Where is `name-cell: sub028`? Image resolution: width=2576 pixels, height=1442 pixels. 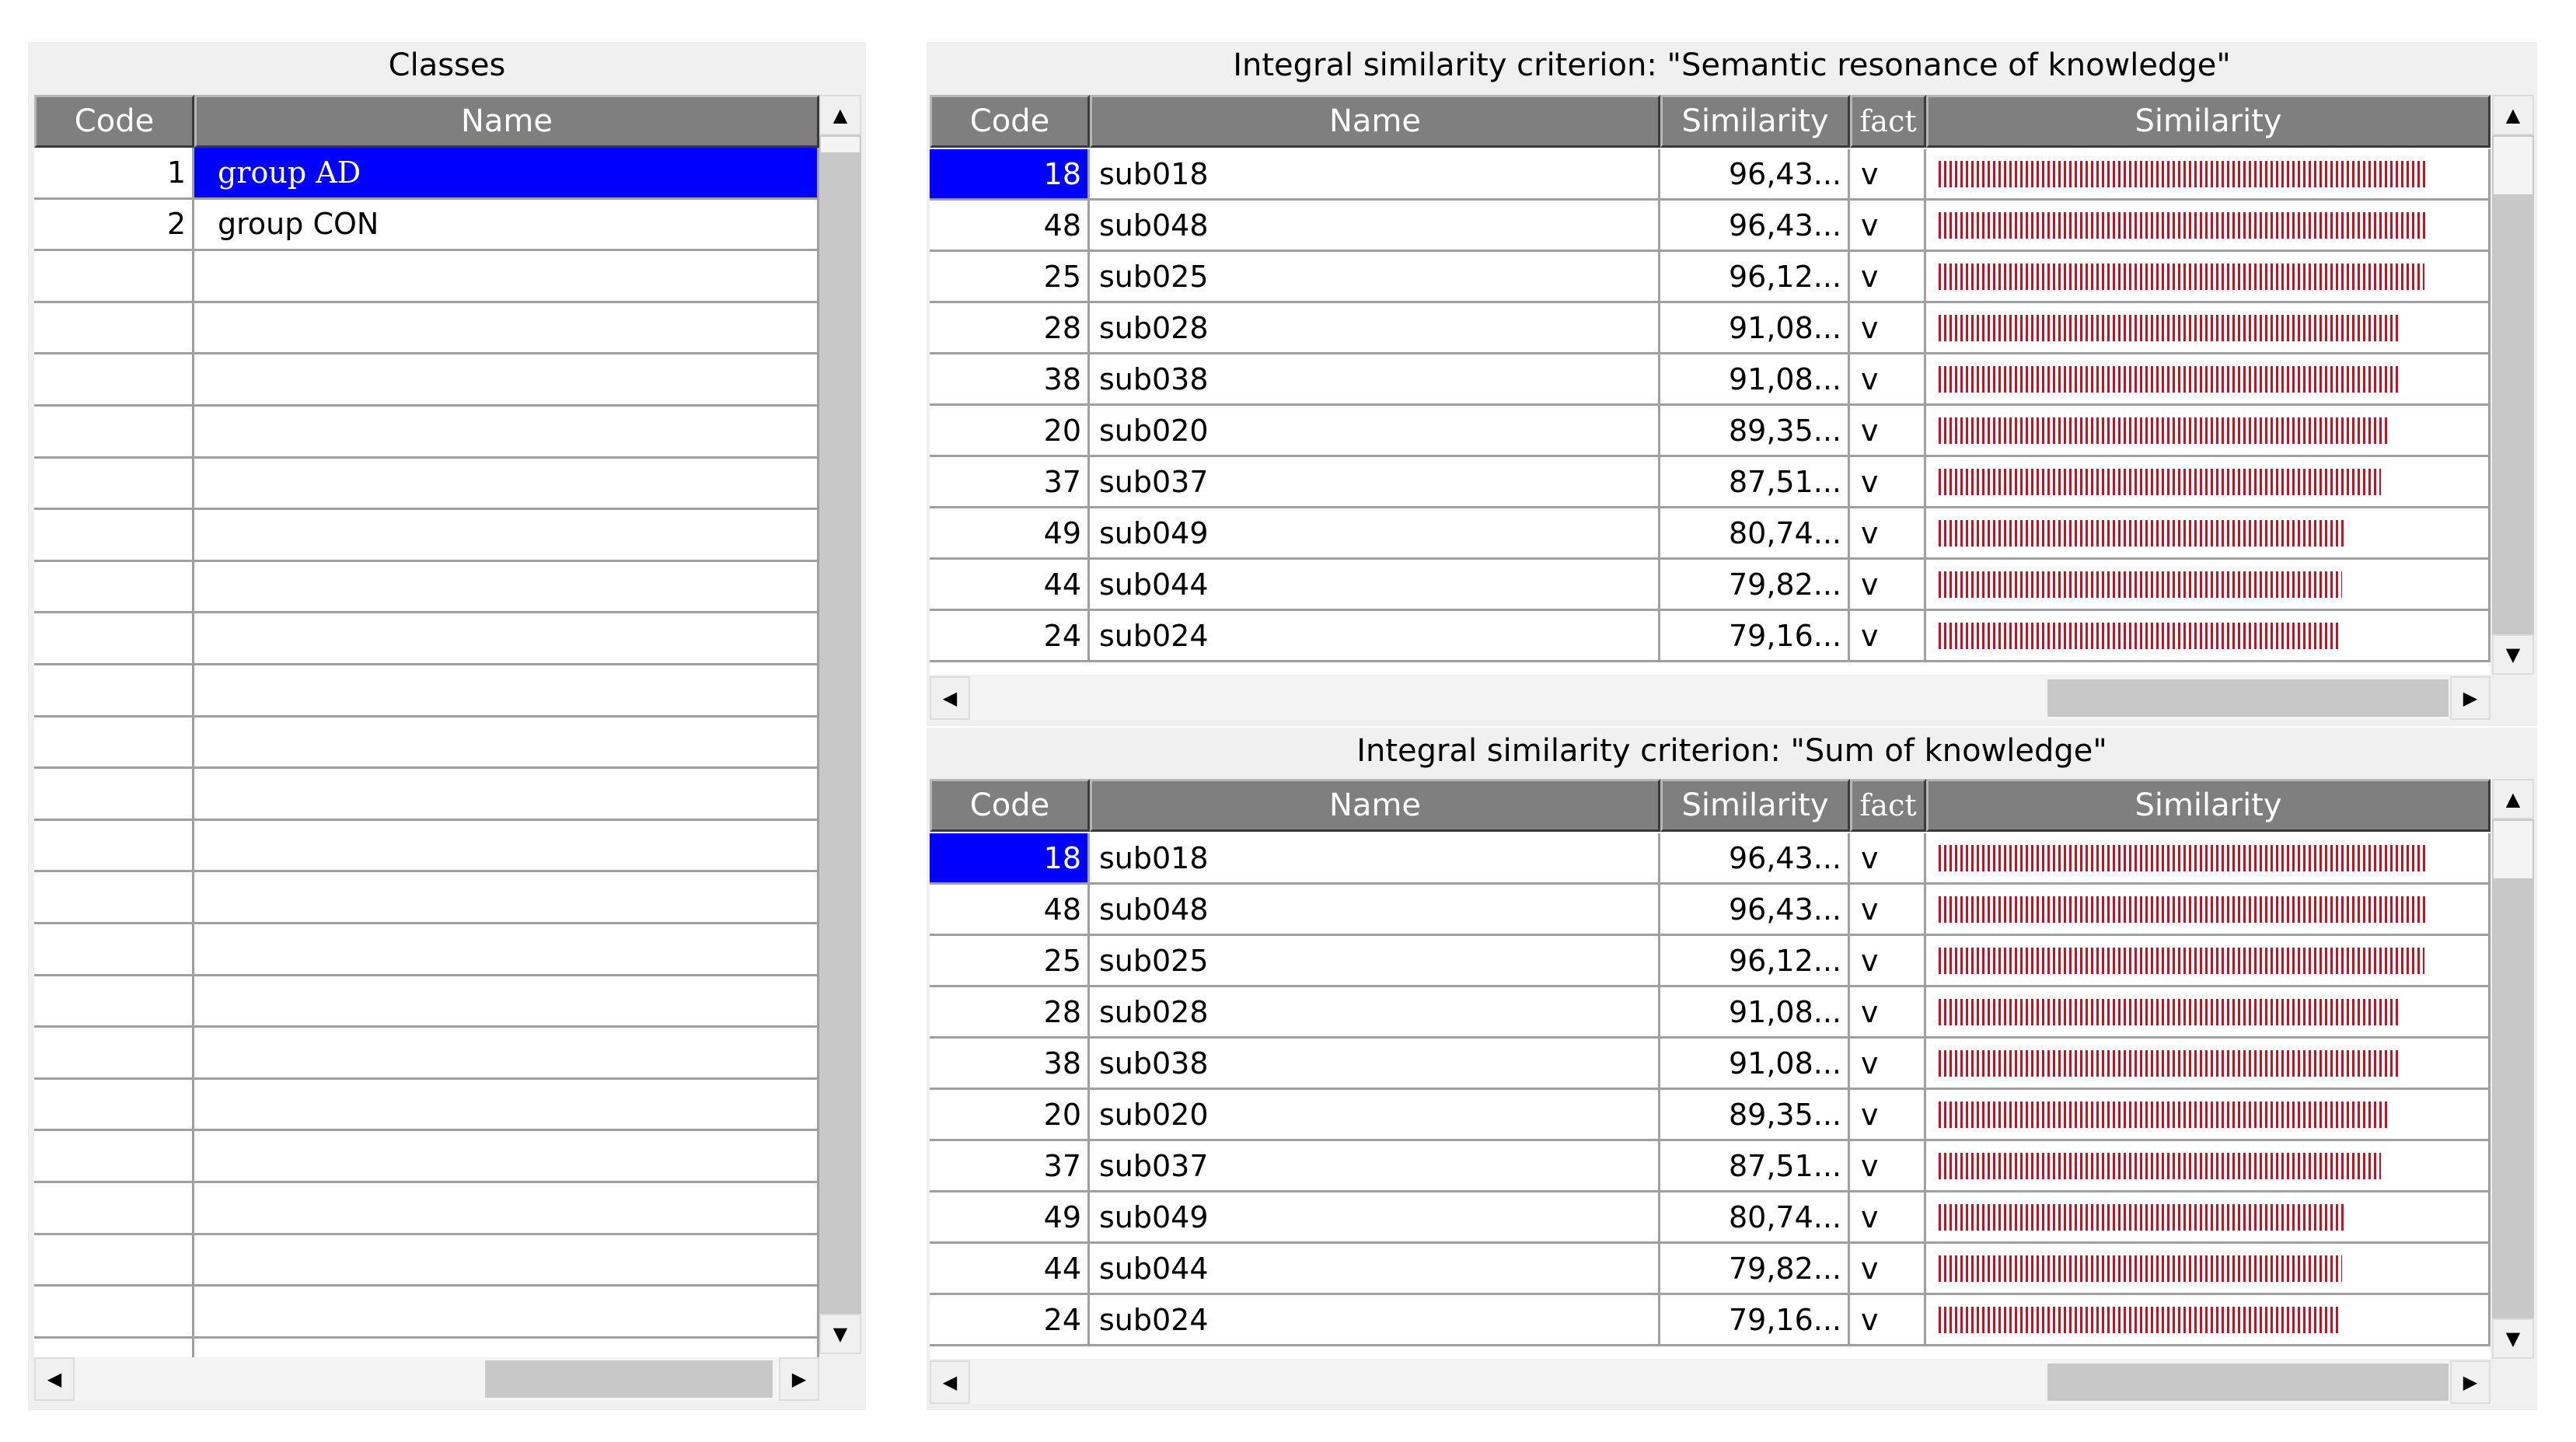
name-cell: sub028 is located at coordinates (1375, 329).